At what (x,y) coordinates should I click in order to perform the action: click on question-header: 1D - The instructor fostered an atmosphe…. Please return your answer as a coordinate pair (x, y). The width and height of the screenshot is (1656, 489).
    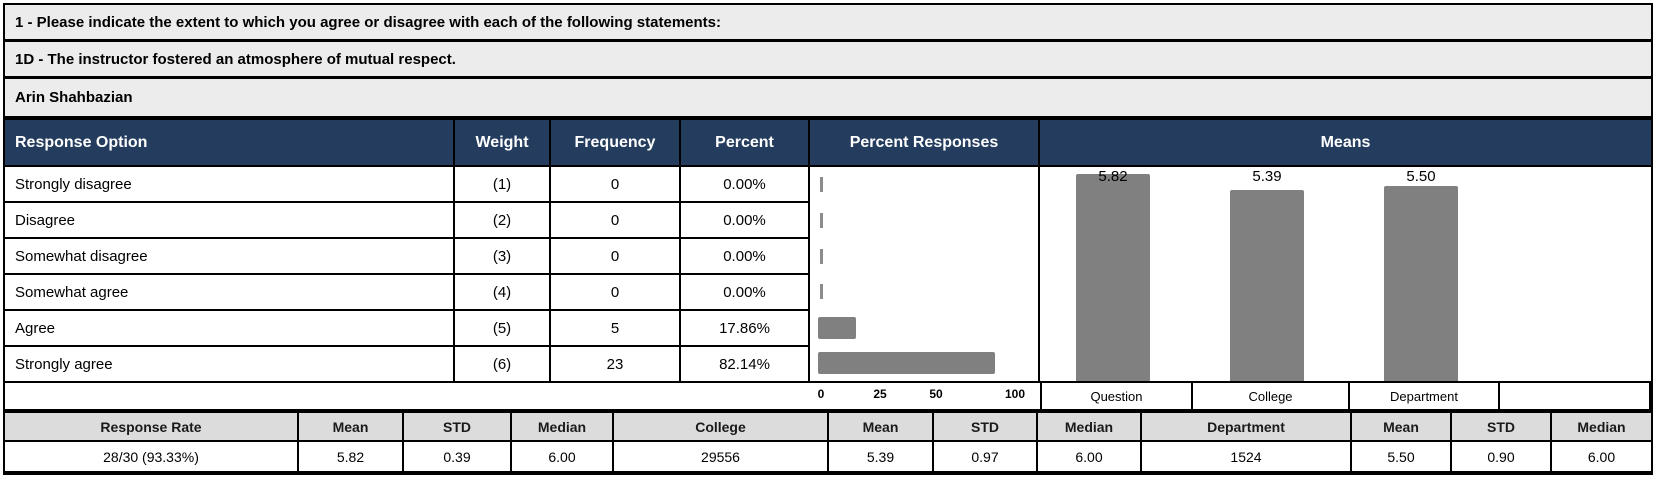
    Looking at the image, I should click on (828, 60).